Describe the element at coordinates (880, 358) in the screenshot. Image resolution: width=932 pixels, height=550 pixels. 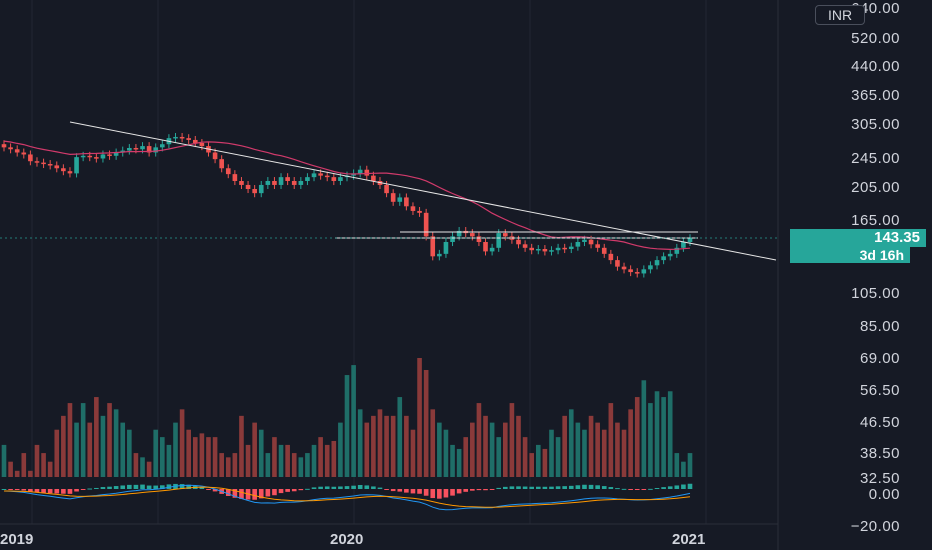
I see `y-axis-tick-label: 69.00` at that location.